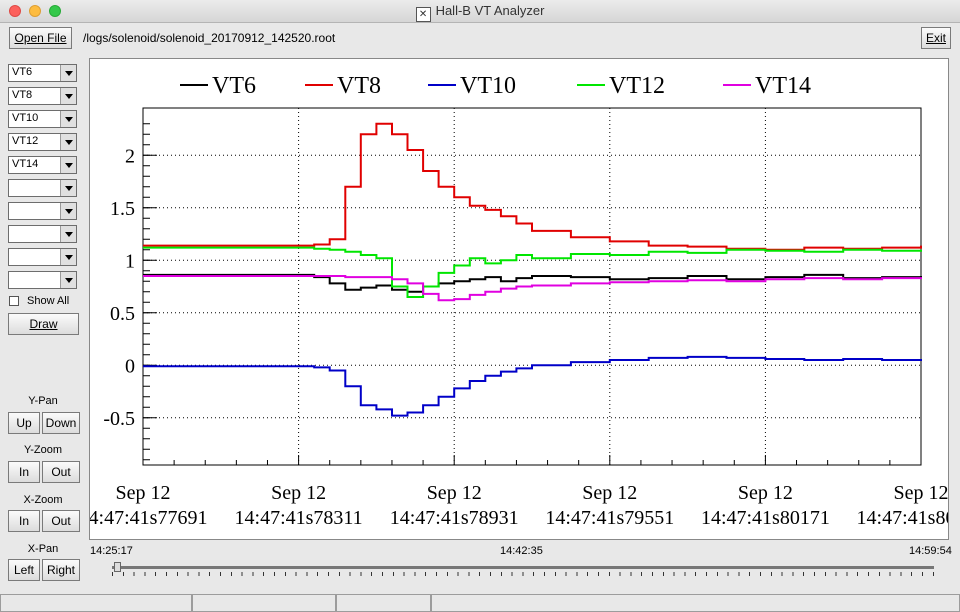  I want to click on series-line-vt6, so click(532, 283).